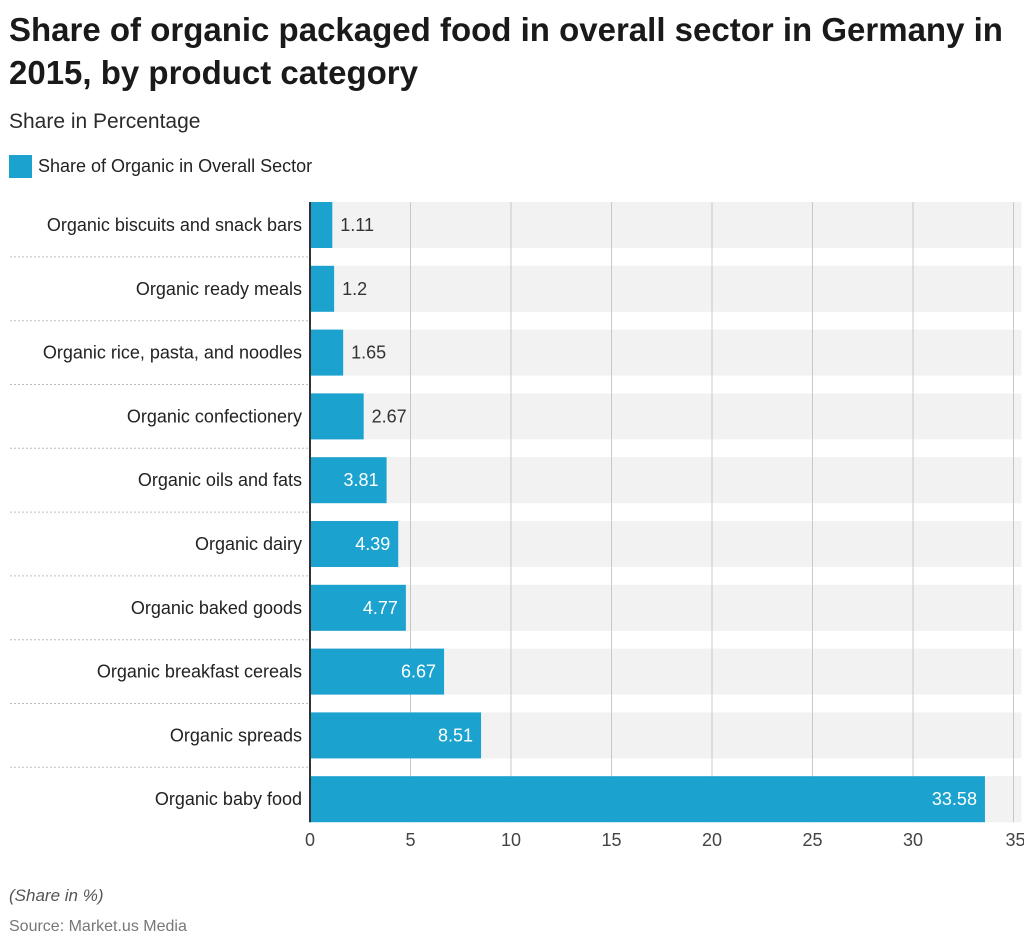 The width and height of the screenshot is (1024, 948). Describe the element at coordinates (418, 672) in the screenshot. I see `value-label: 6.67` at that location.